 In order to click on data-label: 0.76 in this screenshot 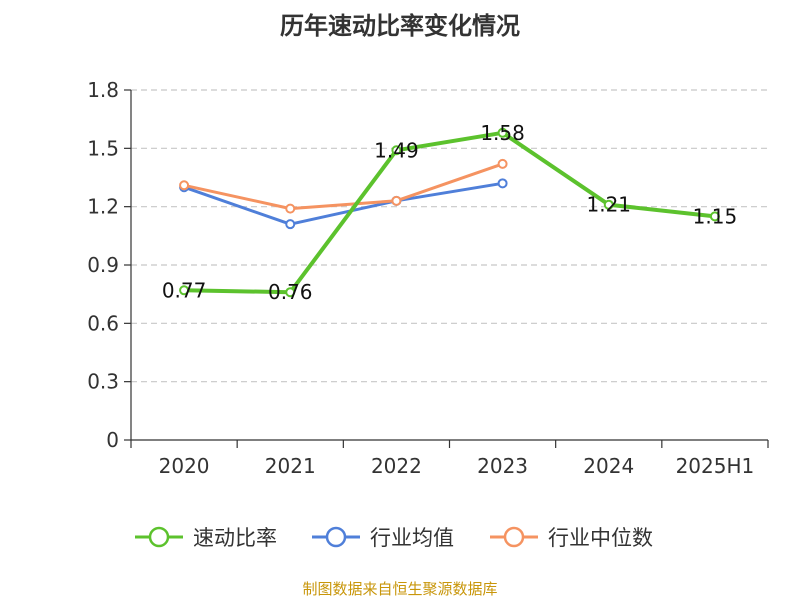, I will do `click(290, 292)`.